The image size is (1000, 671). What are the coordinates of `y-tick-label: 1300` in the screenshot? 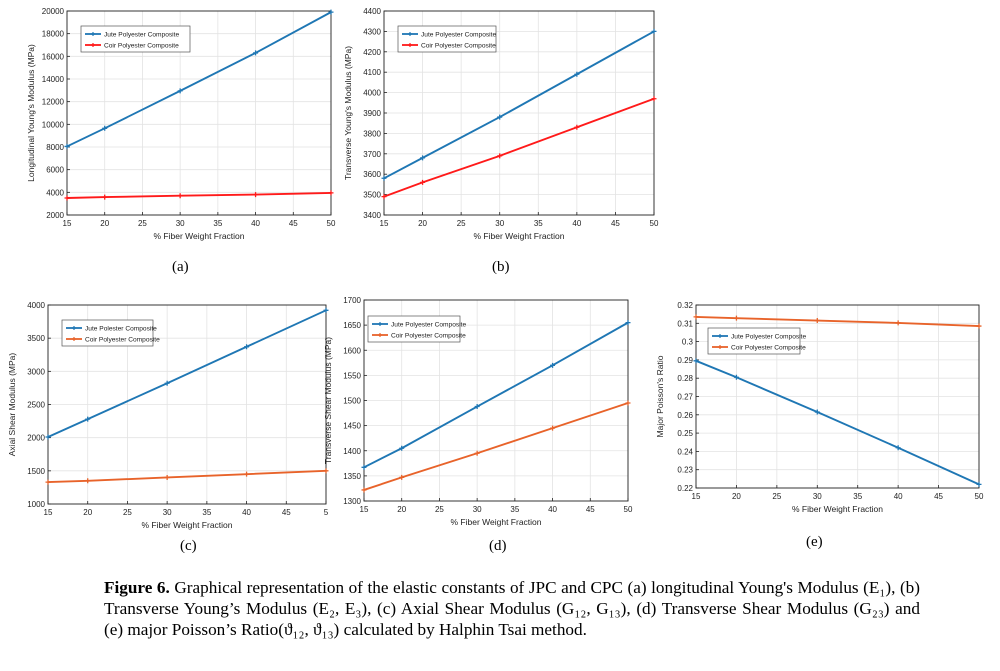 It's located at (352, 501).